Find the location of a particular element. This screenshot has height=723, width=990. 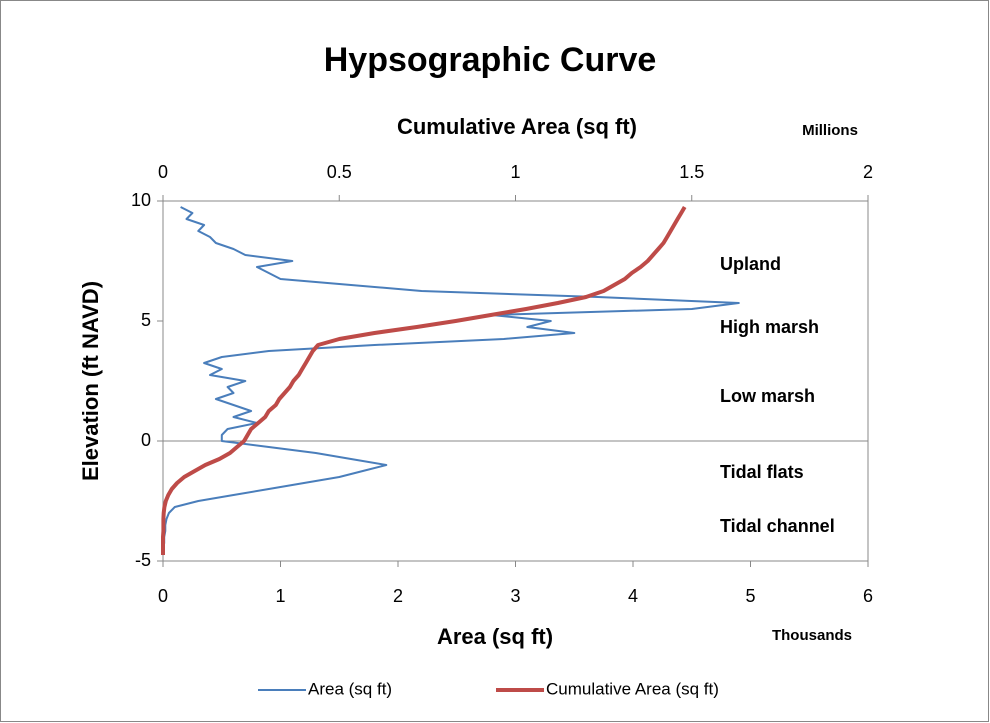

x-tick-label: 5 is located at coordinates (750, 596).